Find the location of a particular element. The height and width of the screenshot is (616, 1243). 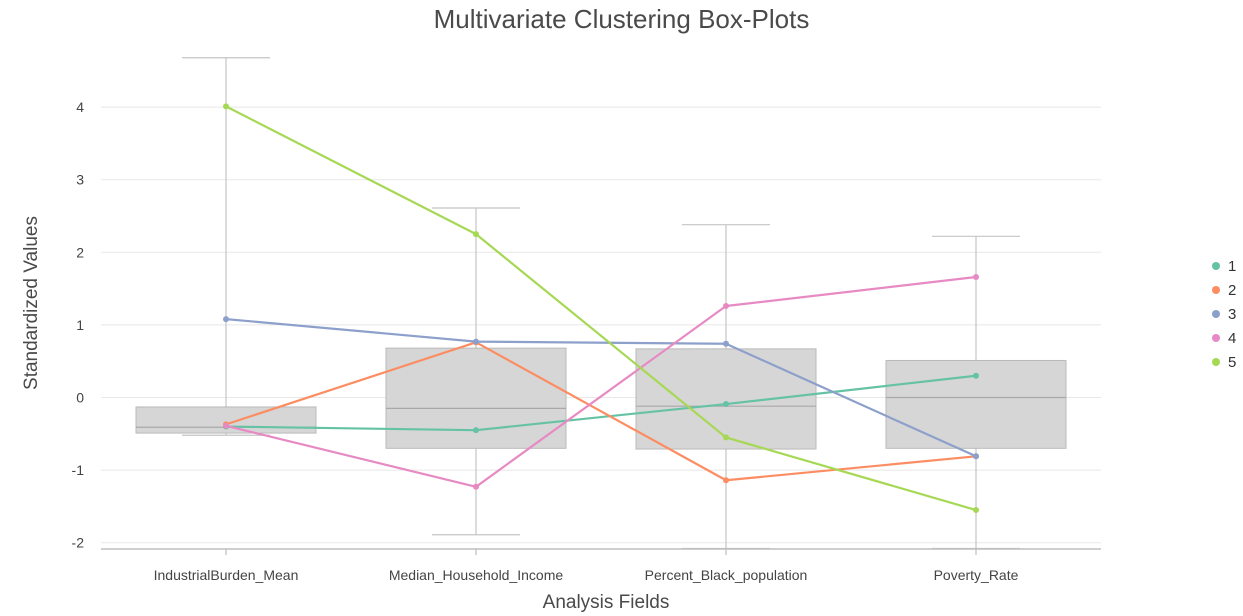

legend-label: 4 is located at coordinates (1232, 338).